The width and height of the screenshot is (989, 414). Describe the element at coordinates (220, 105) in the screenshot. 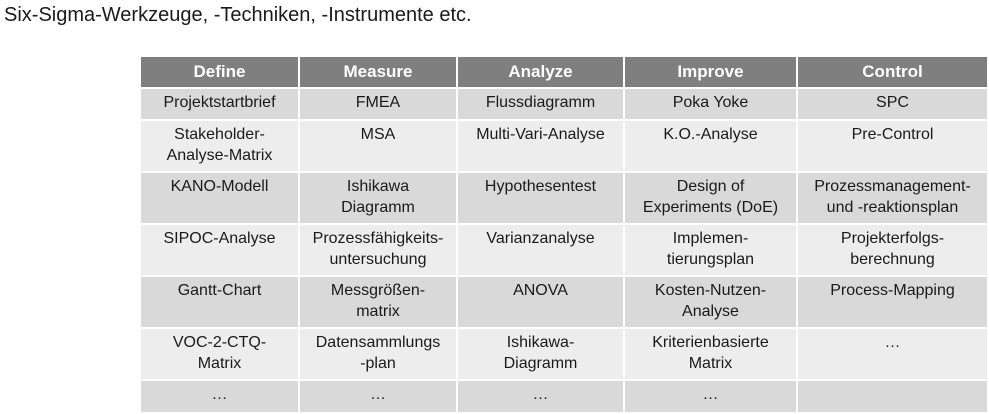

I see `table-cell: Projektstartbrief` at that location.